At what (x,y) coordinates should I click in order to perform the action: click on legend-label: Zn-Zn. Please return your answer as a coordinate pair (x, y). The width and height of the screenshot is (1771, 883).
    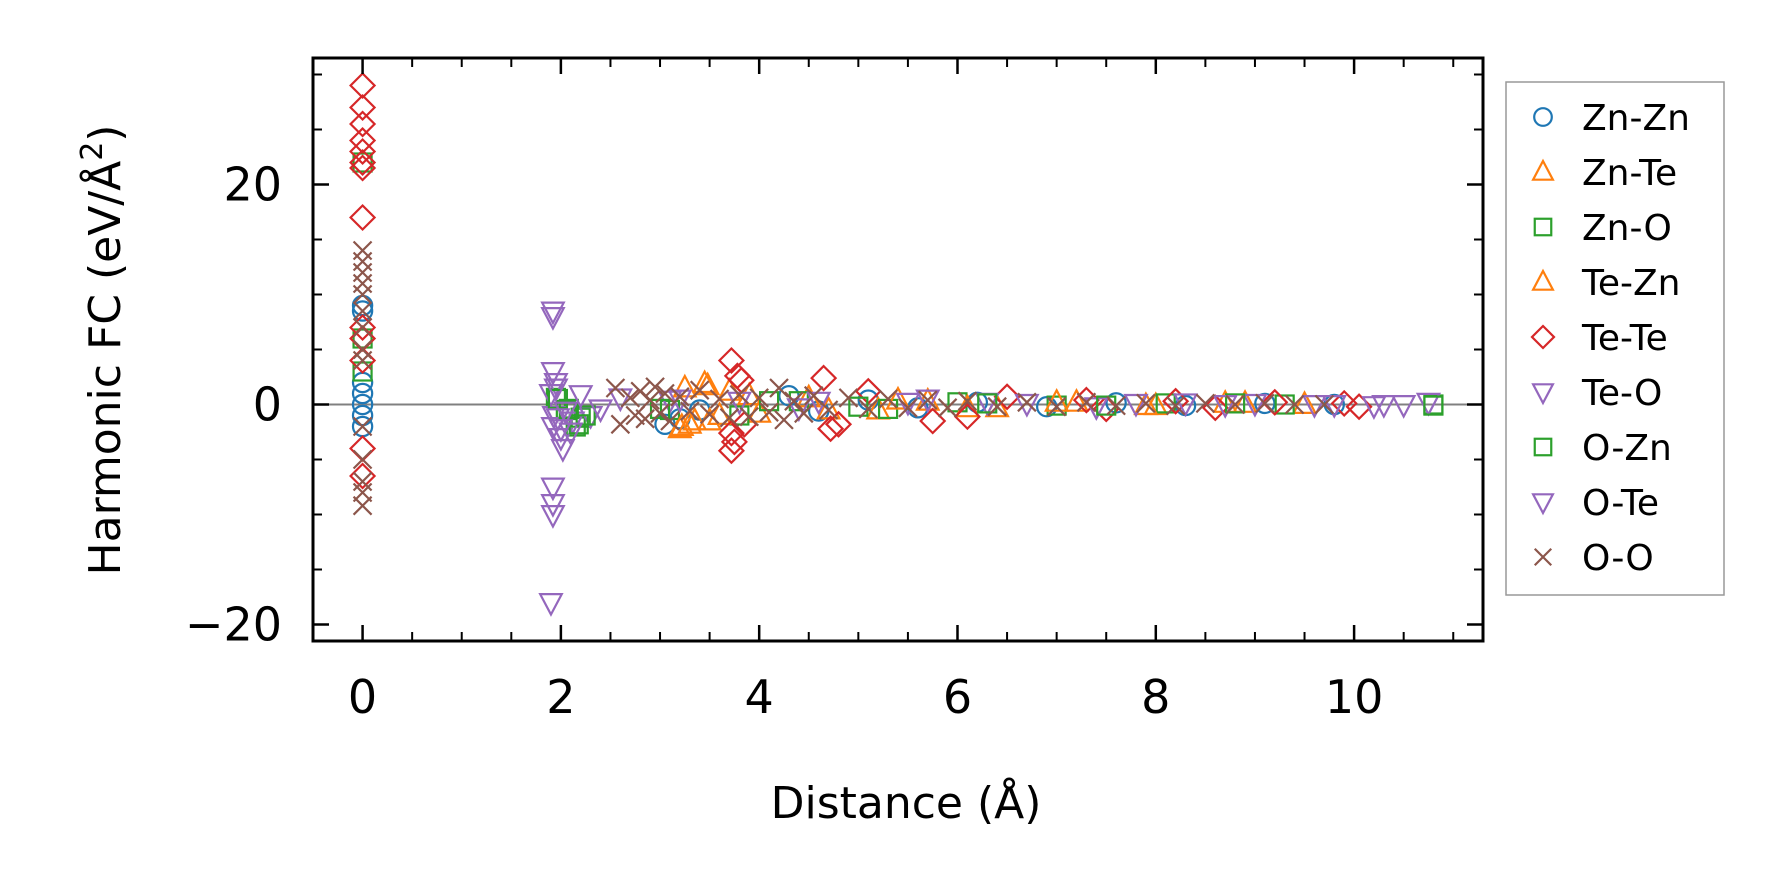
    Looking at the image, I should click on (1636, 118).